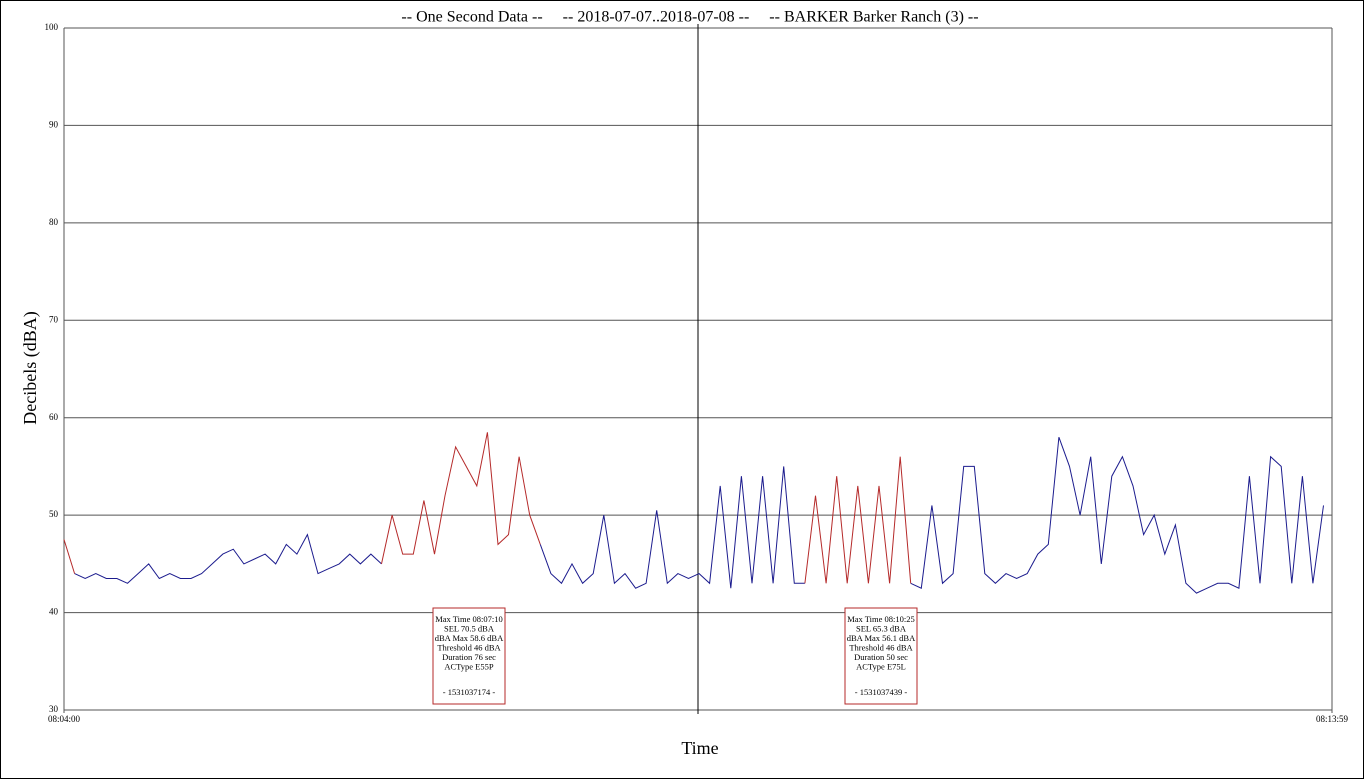 The image size is (1364, 779). Describe the element at coordinates (881, 638) in the screenshot. I see `annotation-line: dBA Max 56.1 dBA` at that location.